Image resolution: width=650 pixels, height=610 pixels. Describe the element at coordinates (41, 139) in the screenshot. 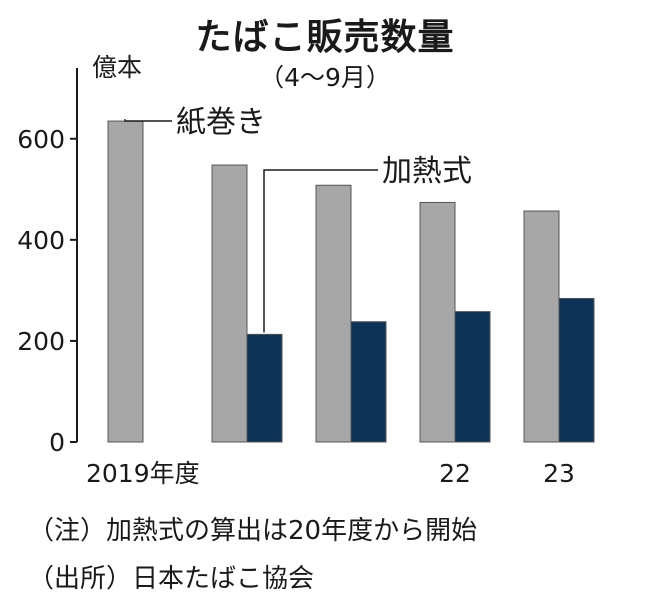

I see `y-tick-label: 600` at that location.